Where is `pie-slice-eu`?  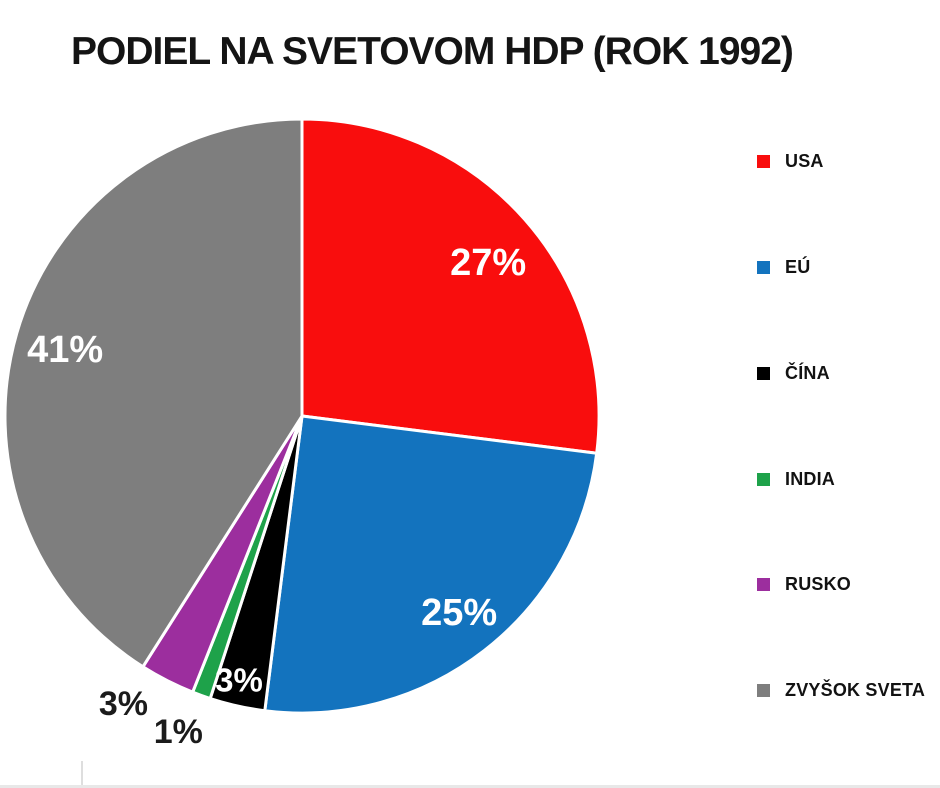 pie-slice-eu is located at coordinates (431, 564).